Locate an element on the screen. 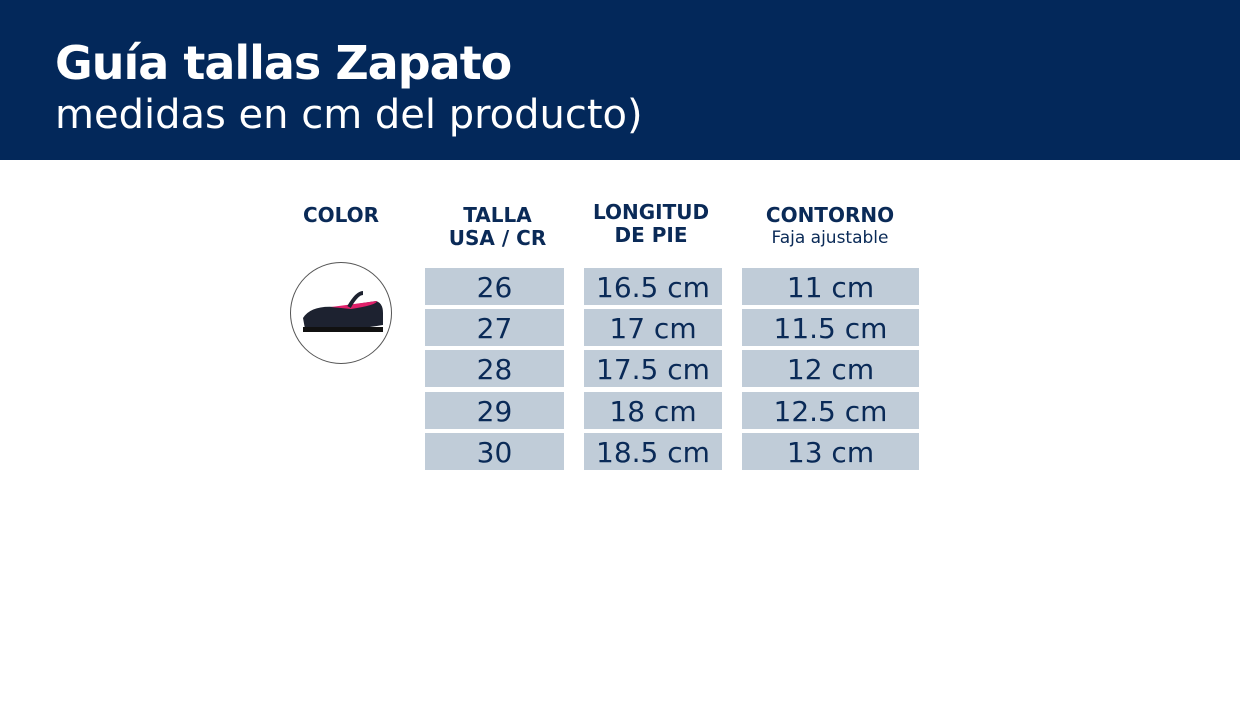 The height and width of the screenshot is (720, 1240). cell-longitud: 16.5 cm is located at coordinates (653, 286).